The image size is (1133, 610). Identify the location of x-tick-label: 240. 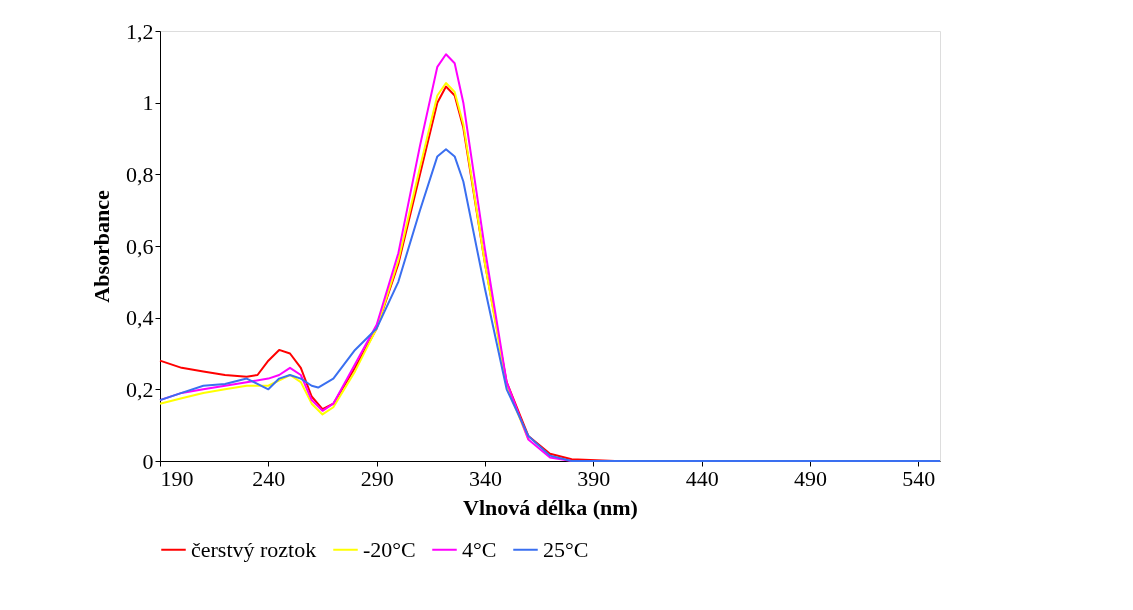
(269, 478).